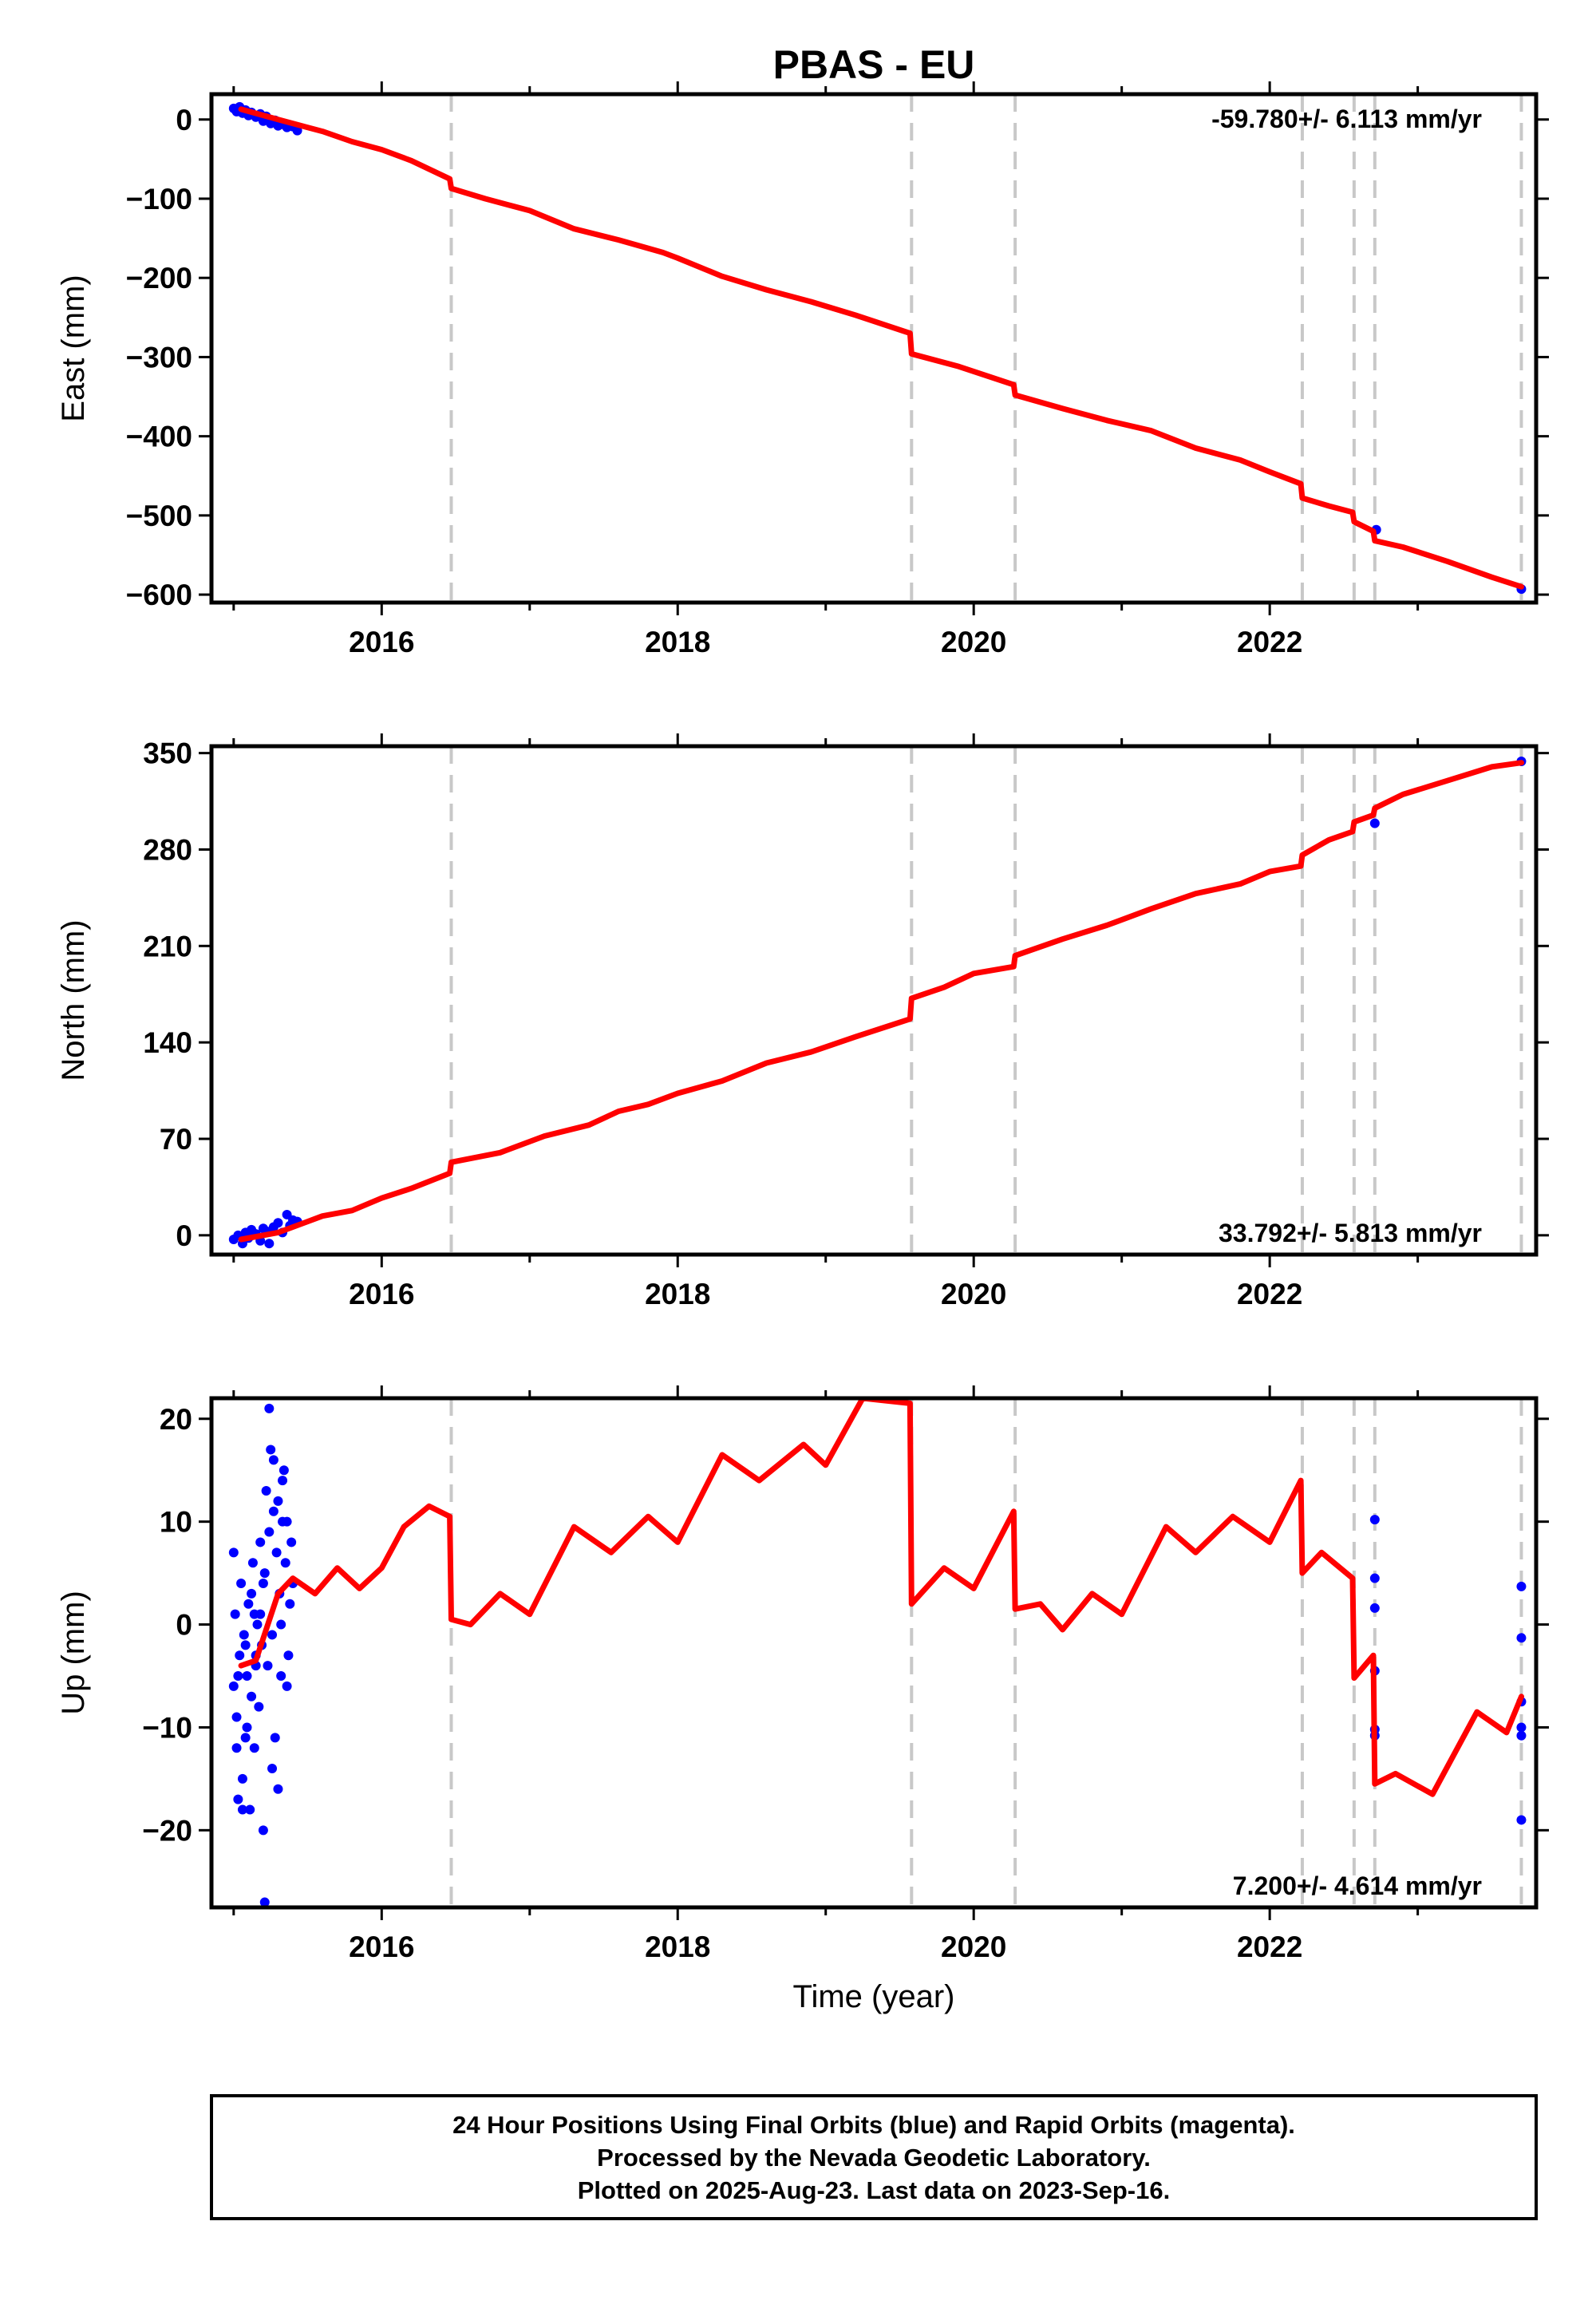 The image size is (1596, 2316). I want to click on model-line, so click(881, 1597).